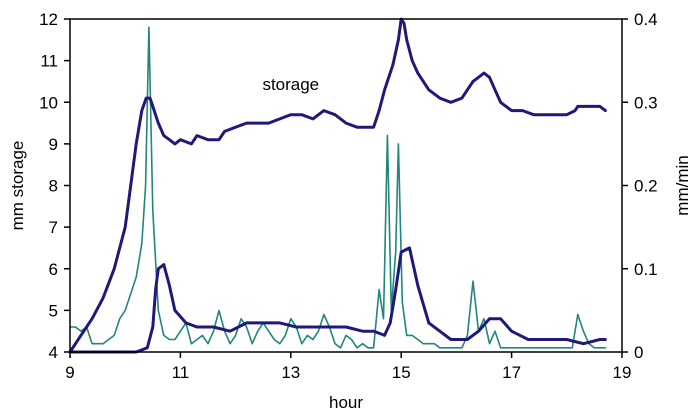 The image size is (698, 415). What do you see at coordinates (346, 402) in the screenshot?
I see `x-axis-label: hour` at bounding box center [346, 402].